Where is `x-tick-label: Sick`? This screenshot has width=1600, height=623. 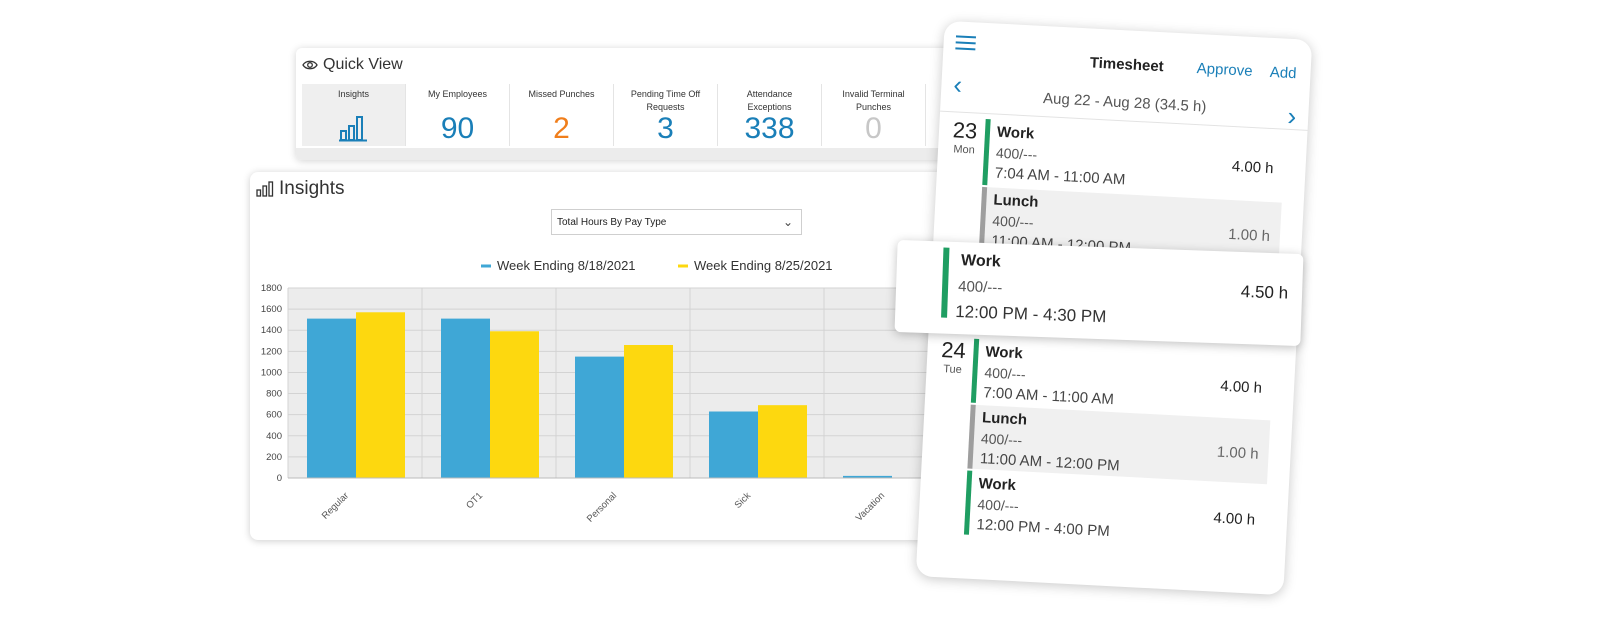
x-tick-label: Sick is located at coordinates (743, 500).